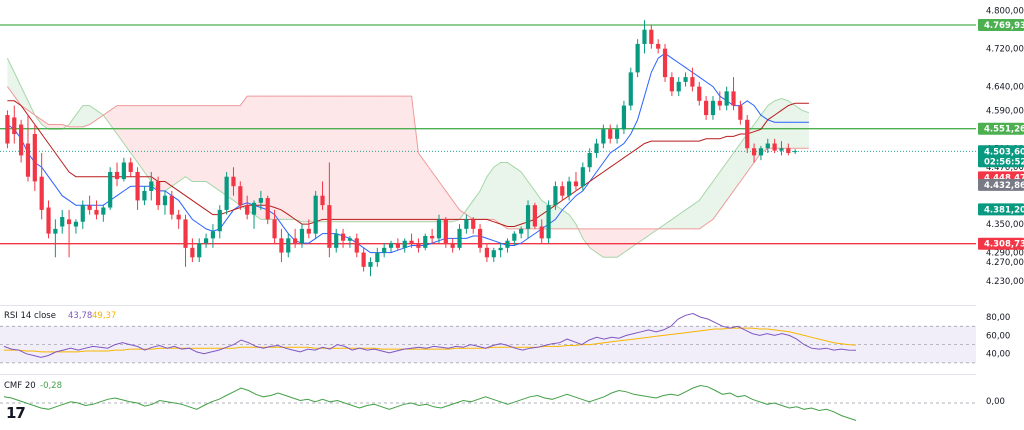  I want to click on price-label-box, so click(1001, 209).